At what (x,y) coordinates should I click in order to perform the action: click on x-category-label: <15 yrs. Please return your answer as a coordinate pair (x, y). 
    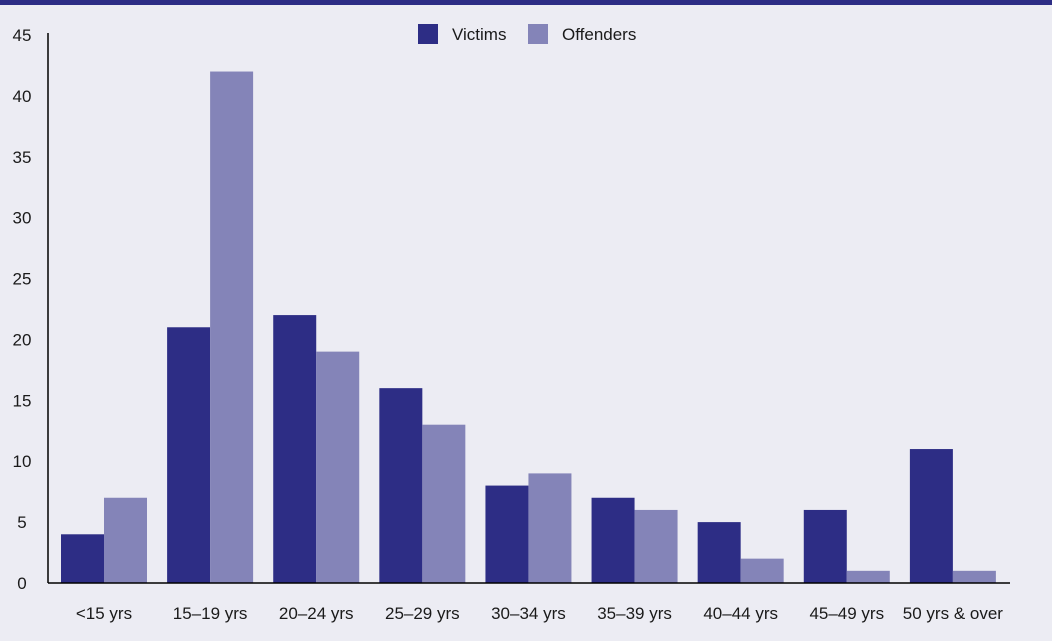
    Looking at the image, I should click on (104, 613).